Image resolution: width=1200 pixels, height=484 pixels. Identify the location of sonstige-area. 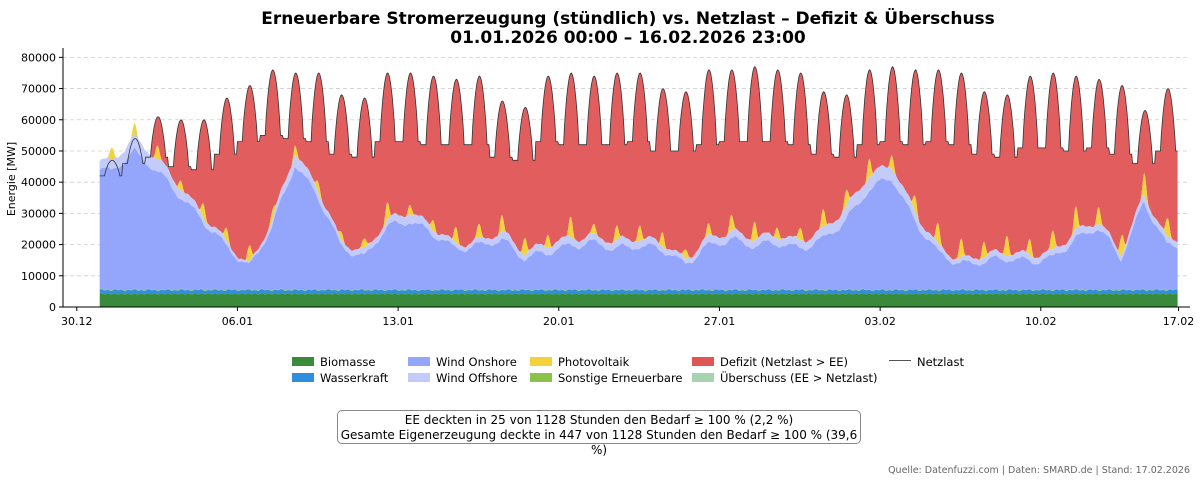
(638, 290).